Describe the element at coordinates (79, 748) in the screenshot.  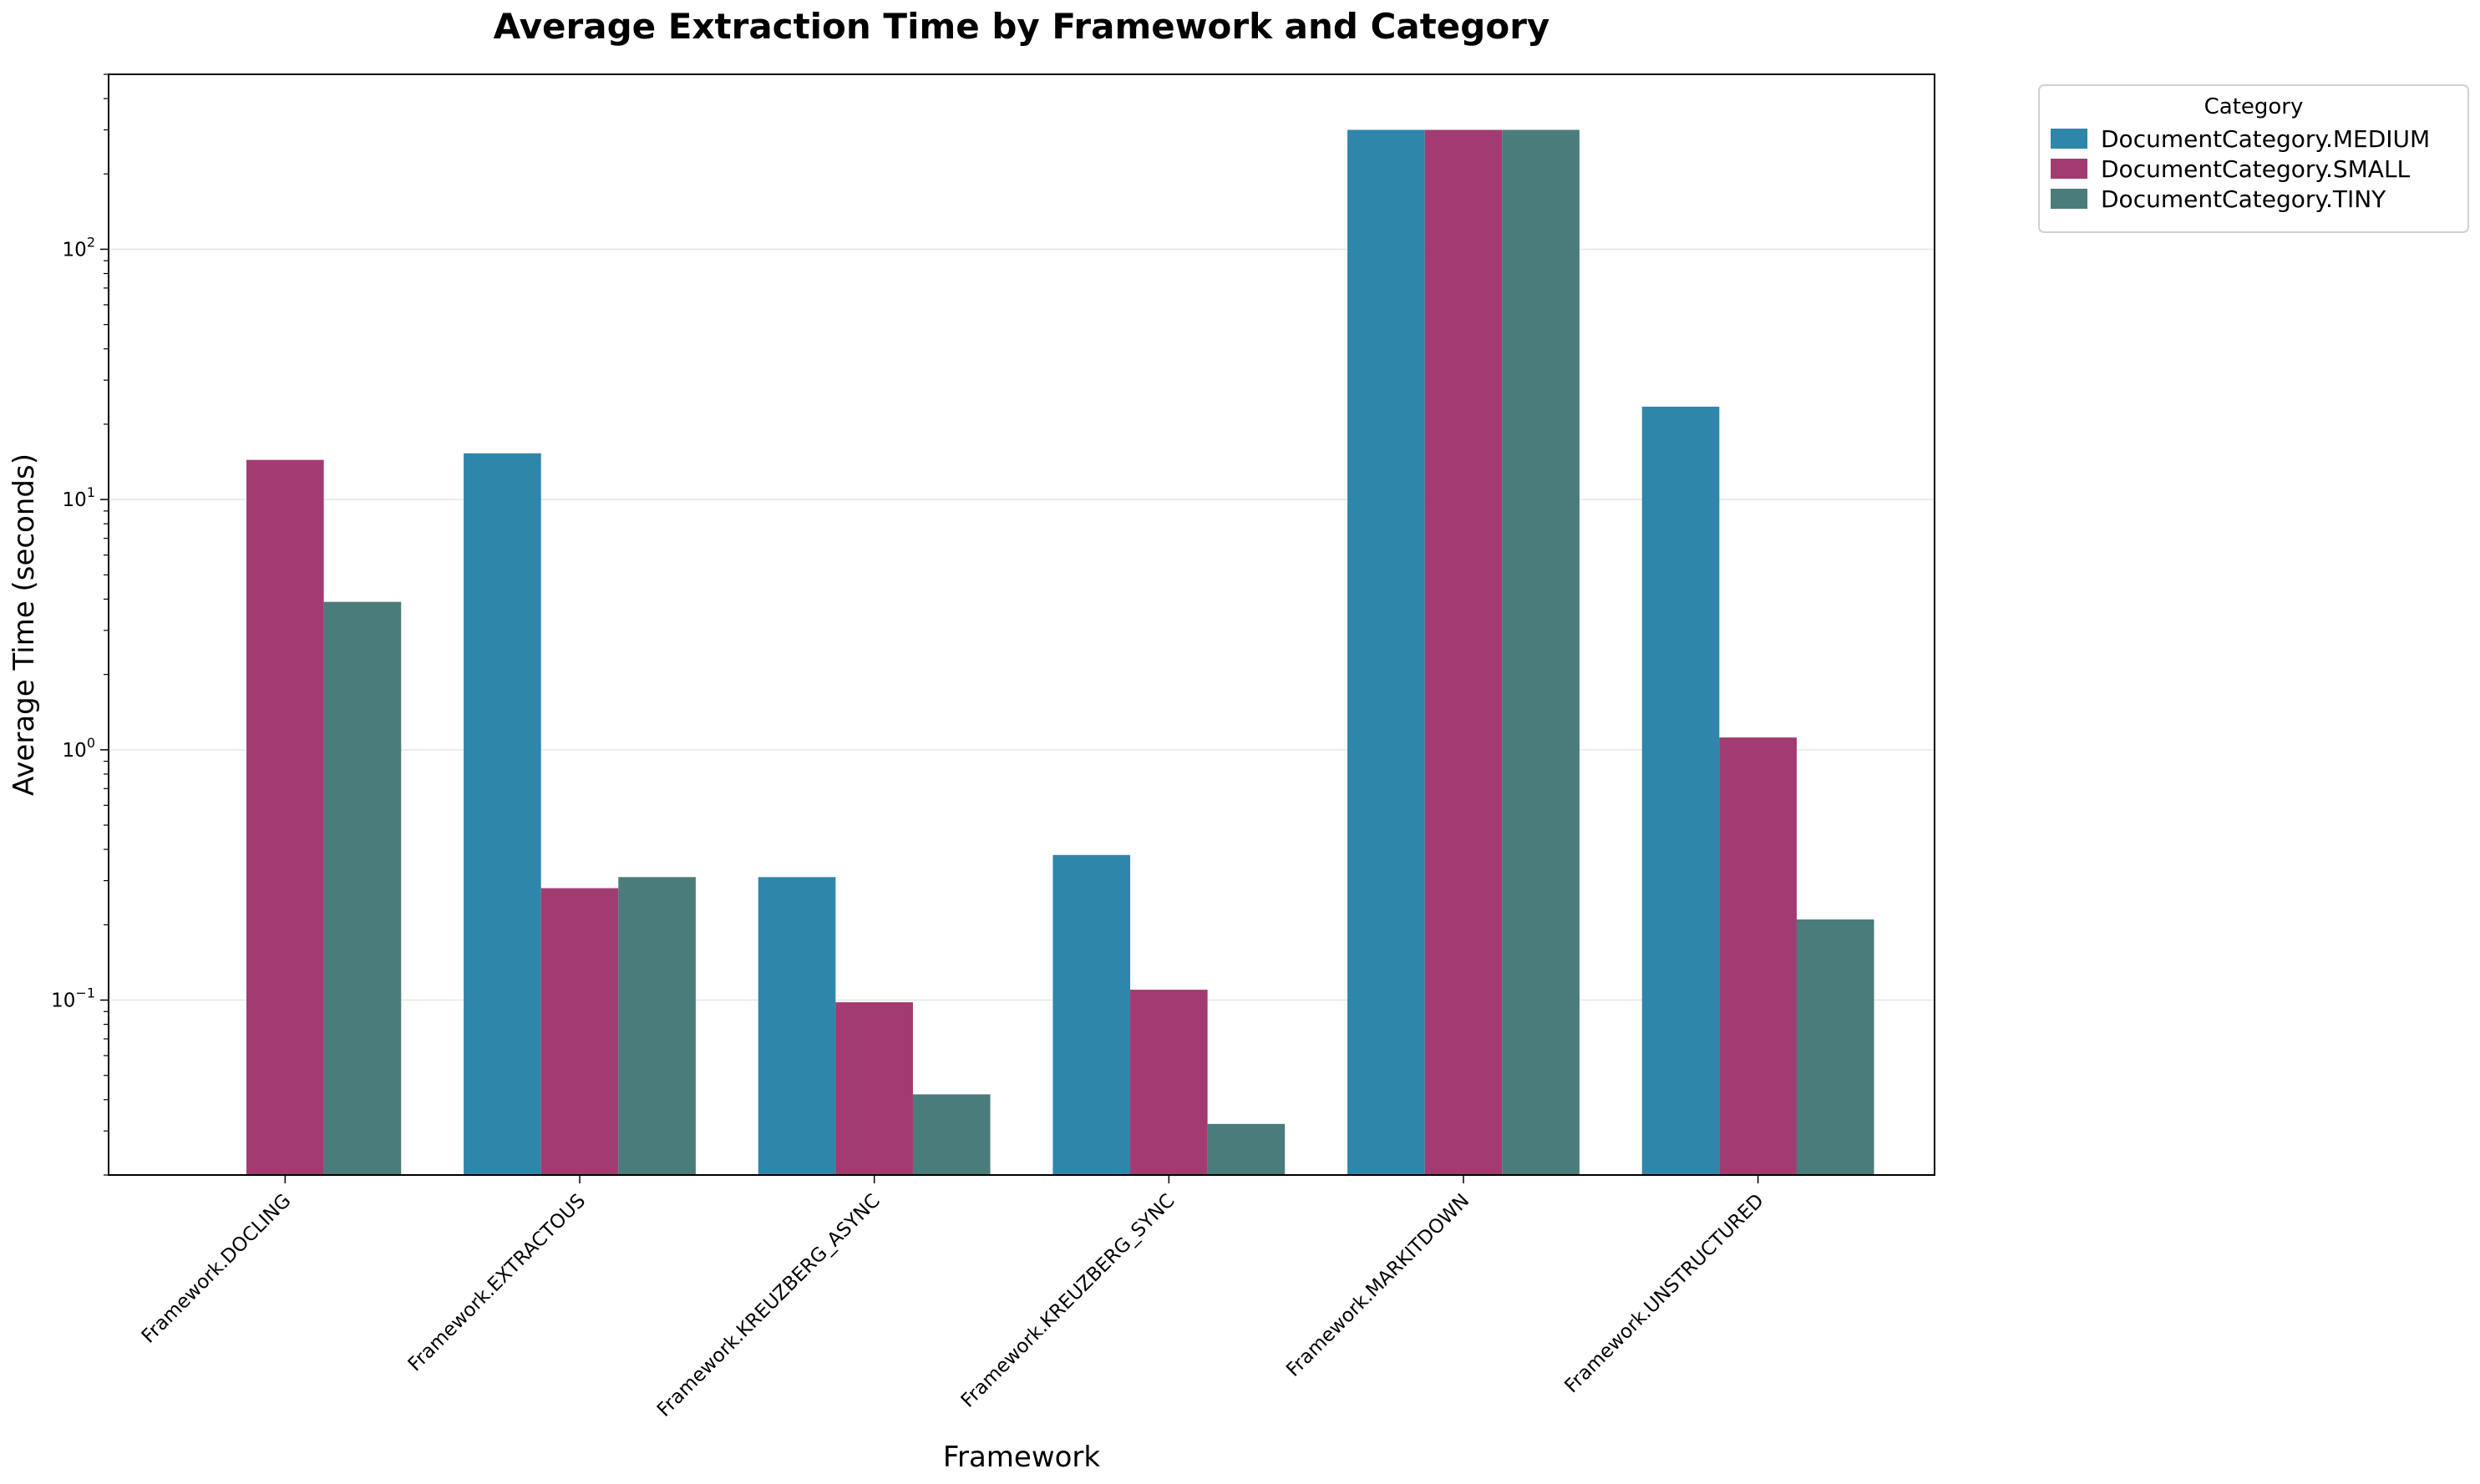
I see `y-tick-label: 10⁰` at that location.